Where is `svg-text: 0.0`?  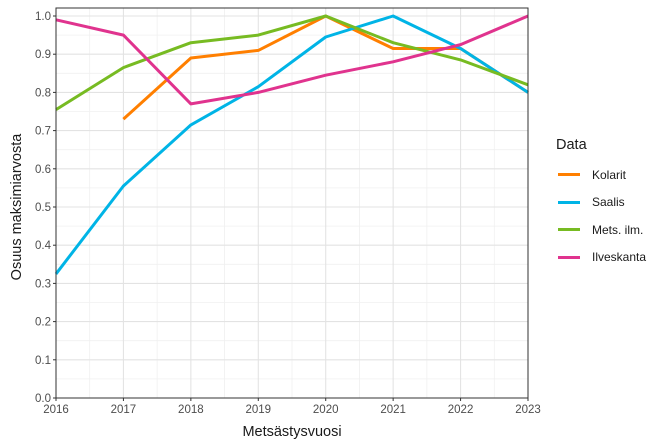 svg-text: 0.0 is located at coordinates (43, 399).